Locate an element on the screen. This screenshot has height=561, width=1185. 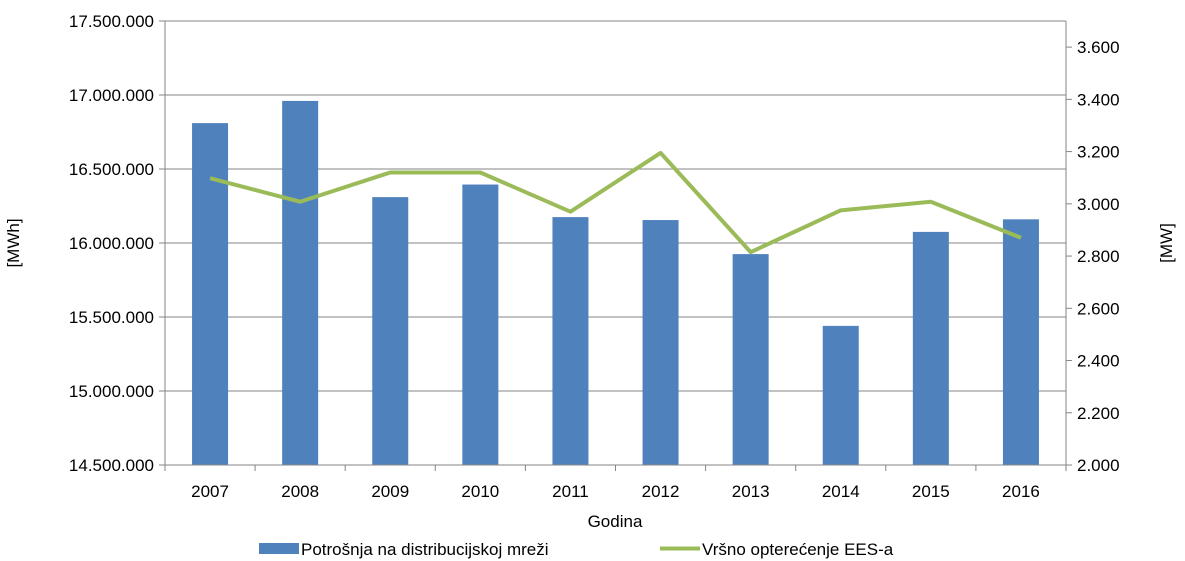
x-tick-label: 2012 is located at coordinates (661, 491).